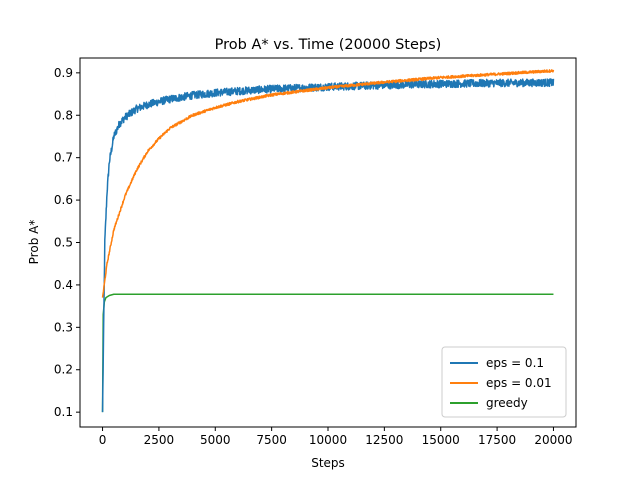 This screenshot has height=480, width=640. Describe the element at coordinates (441, 440) in the screenshot. I see `x-tick-label: 15000` at that location.